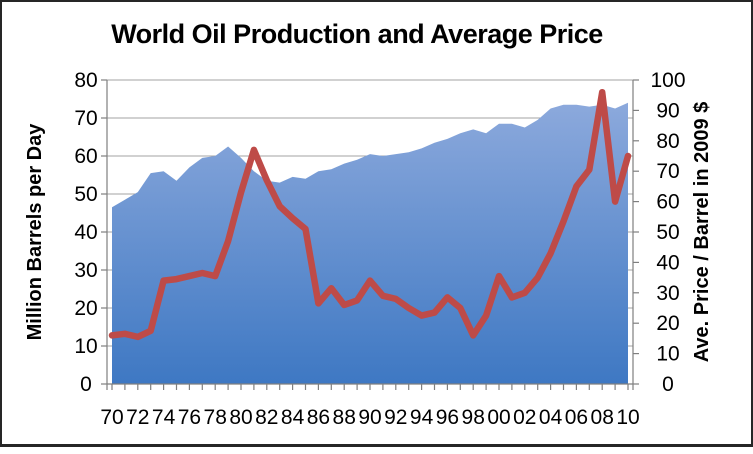  Describe the element at coordinates (395, 417) in the screenshot. I see `svg-text: 92` at that location.